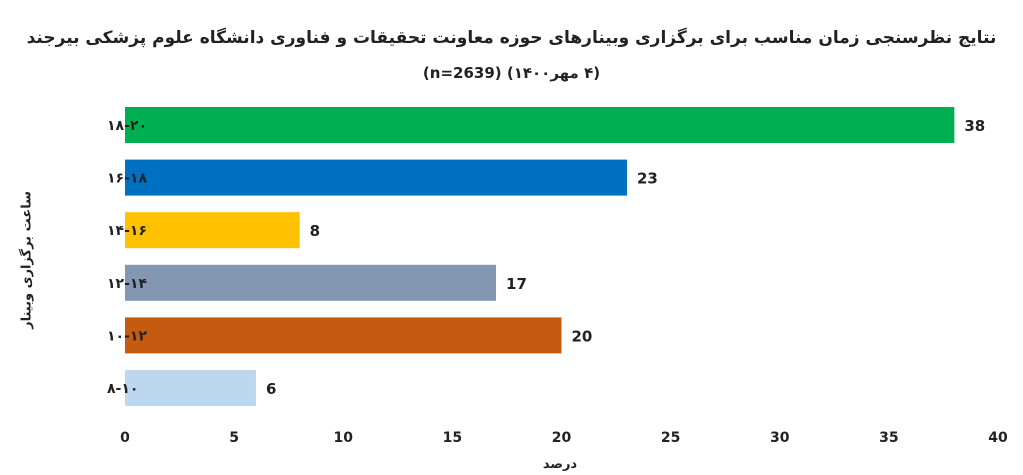 This screenshot has width=1023, height=475. What do you see at coordinates (888, 438) in the screenshot?
I see `x-tick-label-7: 35` at bounding box center [888, 438].